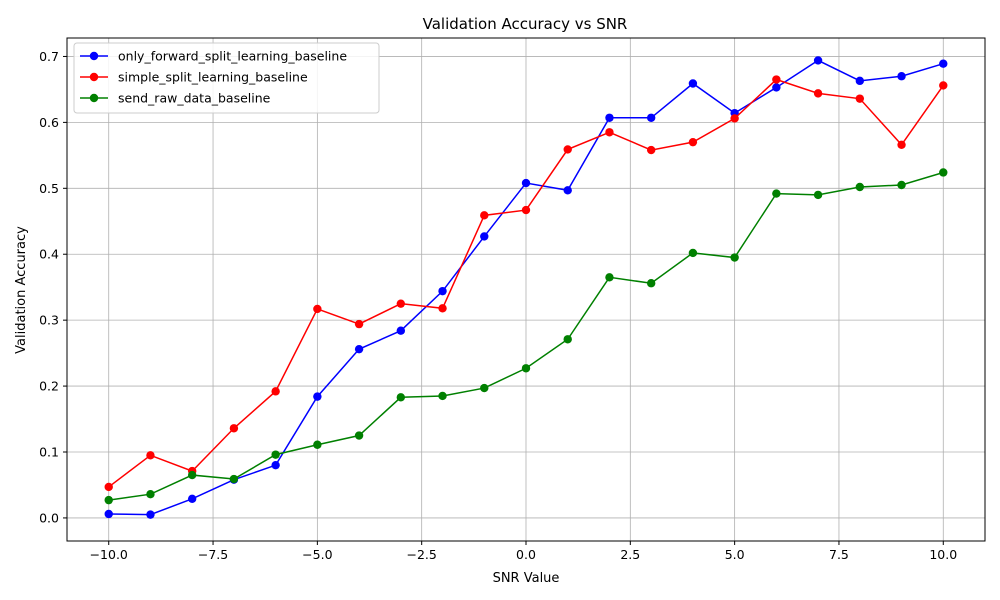 This screenshot has height=600, width=1000. What do you see at coordinates (422, 554) in the screenshot?
I see `x-tick-label: −2.5` at bounding box center [422, 554].